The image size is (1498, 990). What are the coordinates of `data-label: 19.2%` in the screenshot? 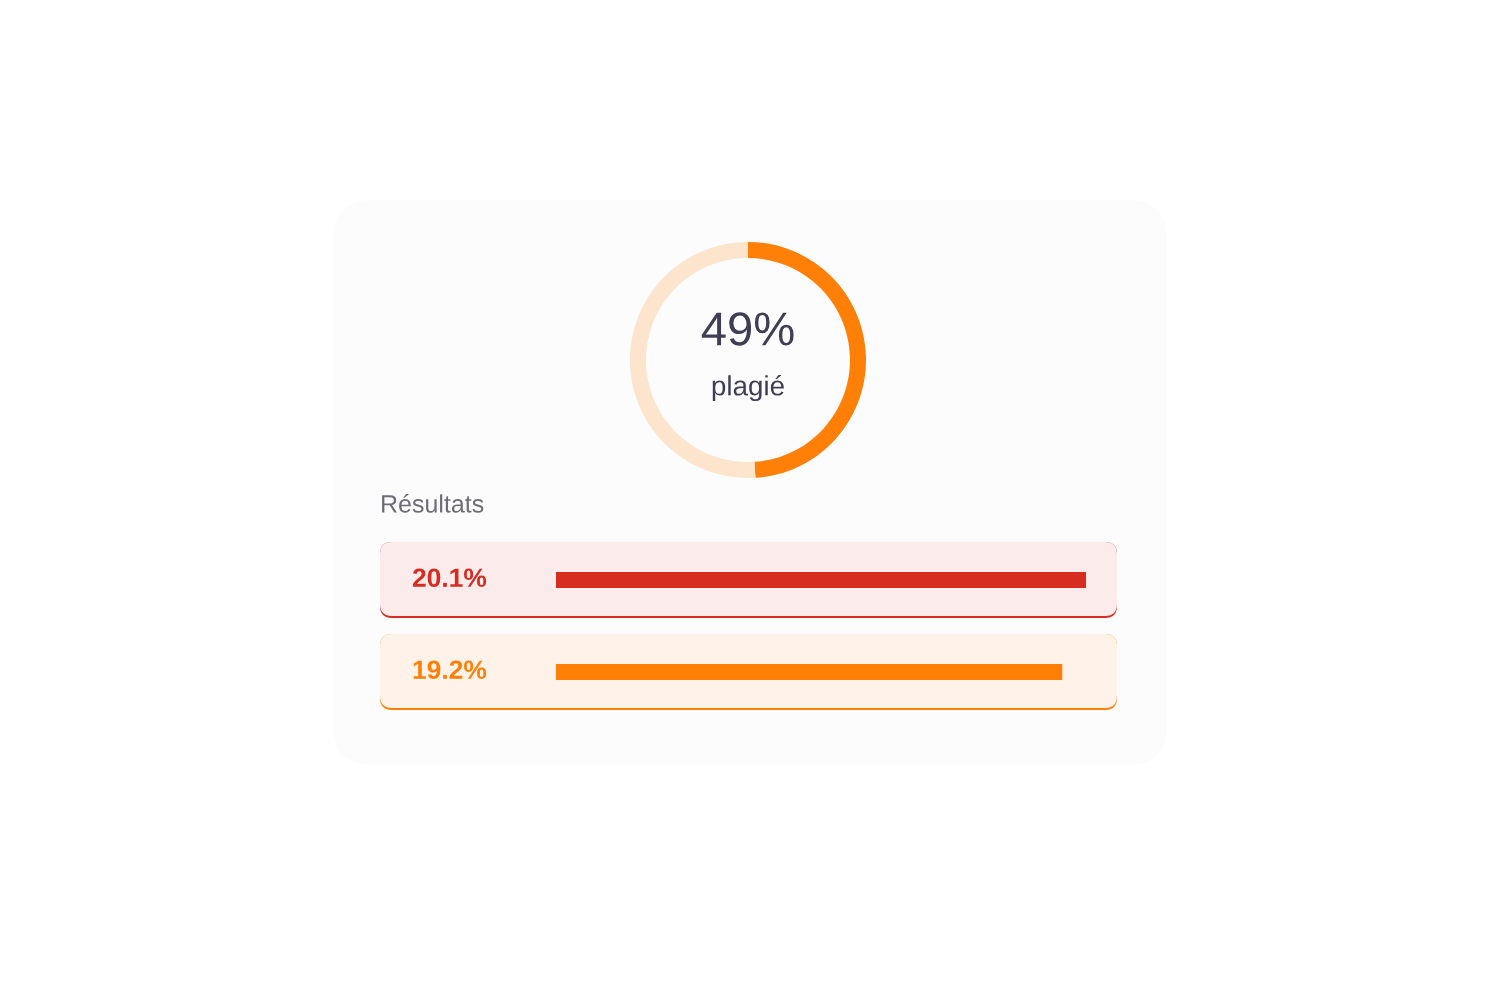 It's located at (450, 670).